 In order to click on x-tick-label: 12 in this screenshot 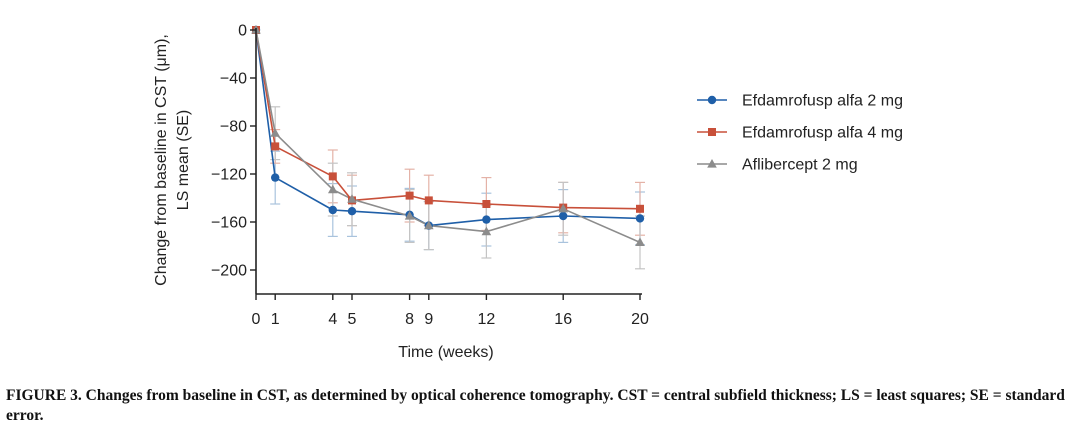, I will do `click(487, 319)`.